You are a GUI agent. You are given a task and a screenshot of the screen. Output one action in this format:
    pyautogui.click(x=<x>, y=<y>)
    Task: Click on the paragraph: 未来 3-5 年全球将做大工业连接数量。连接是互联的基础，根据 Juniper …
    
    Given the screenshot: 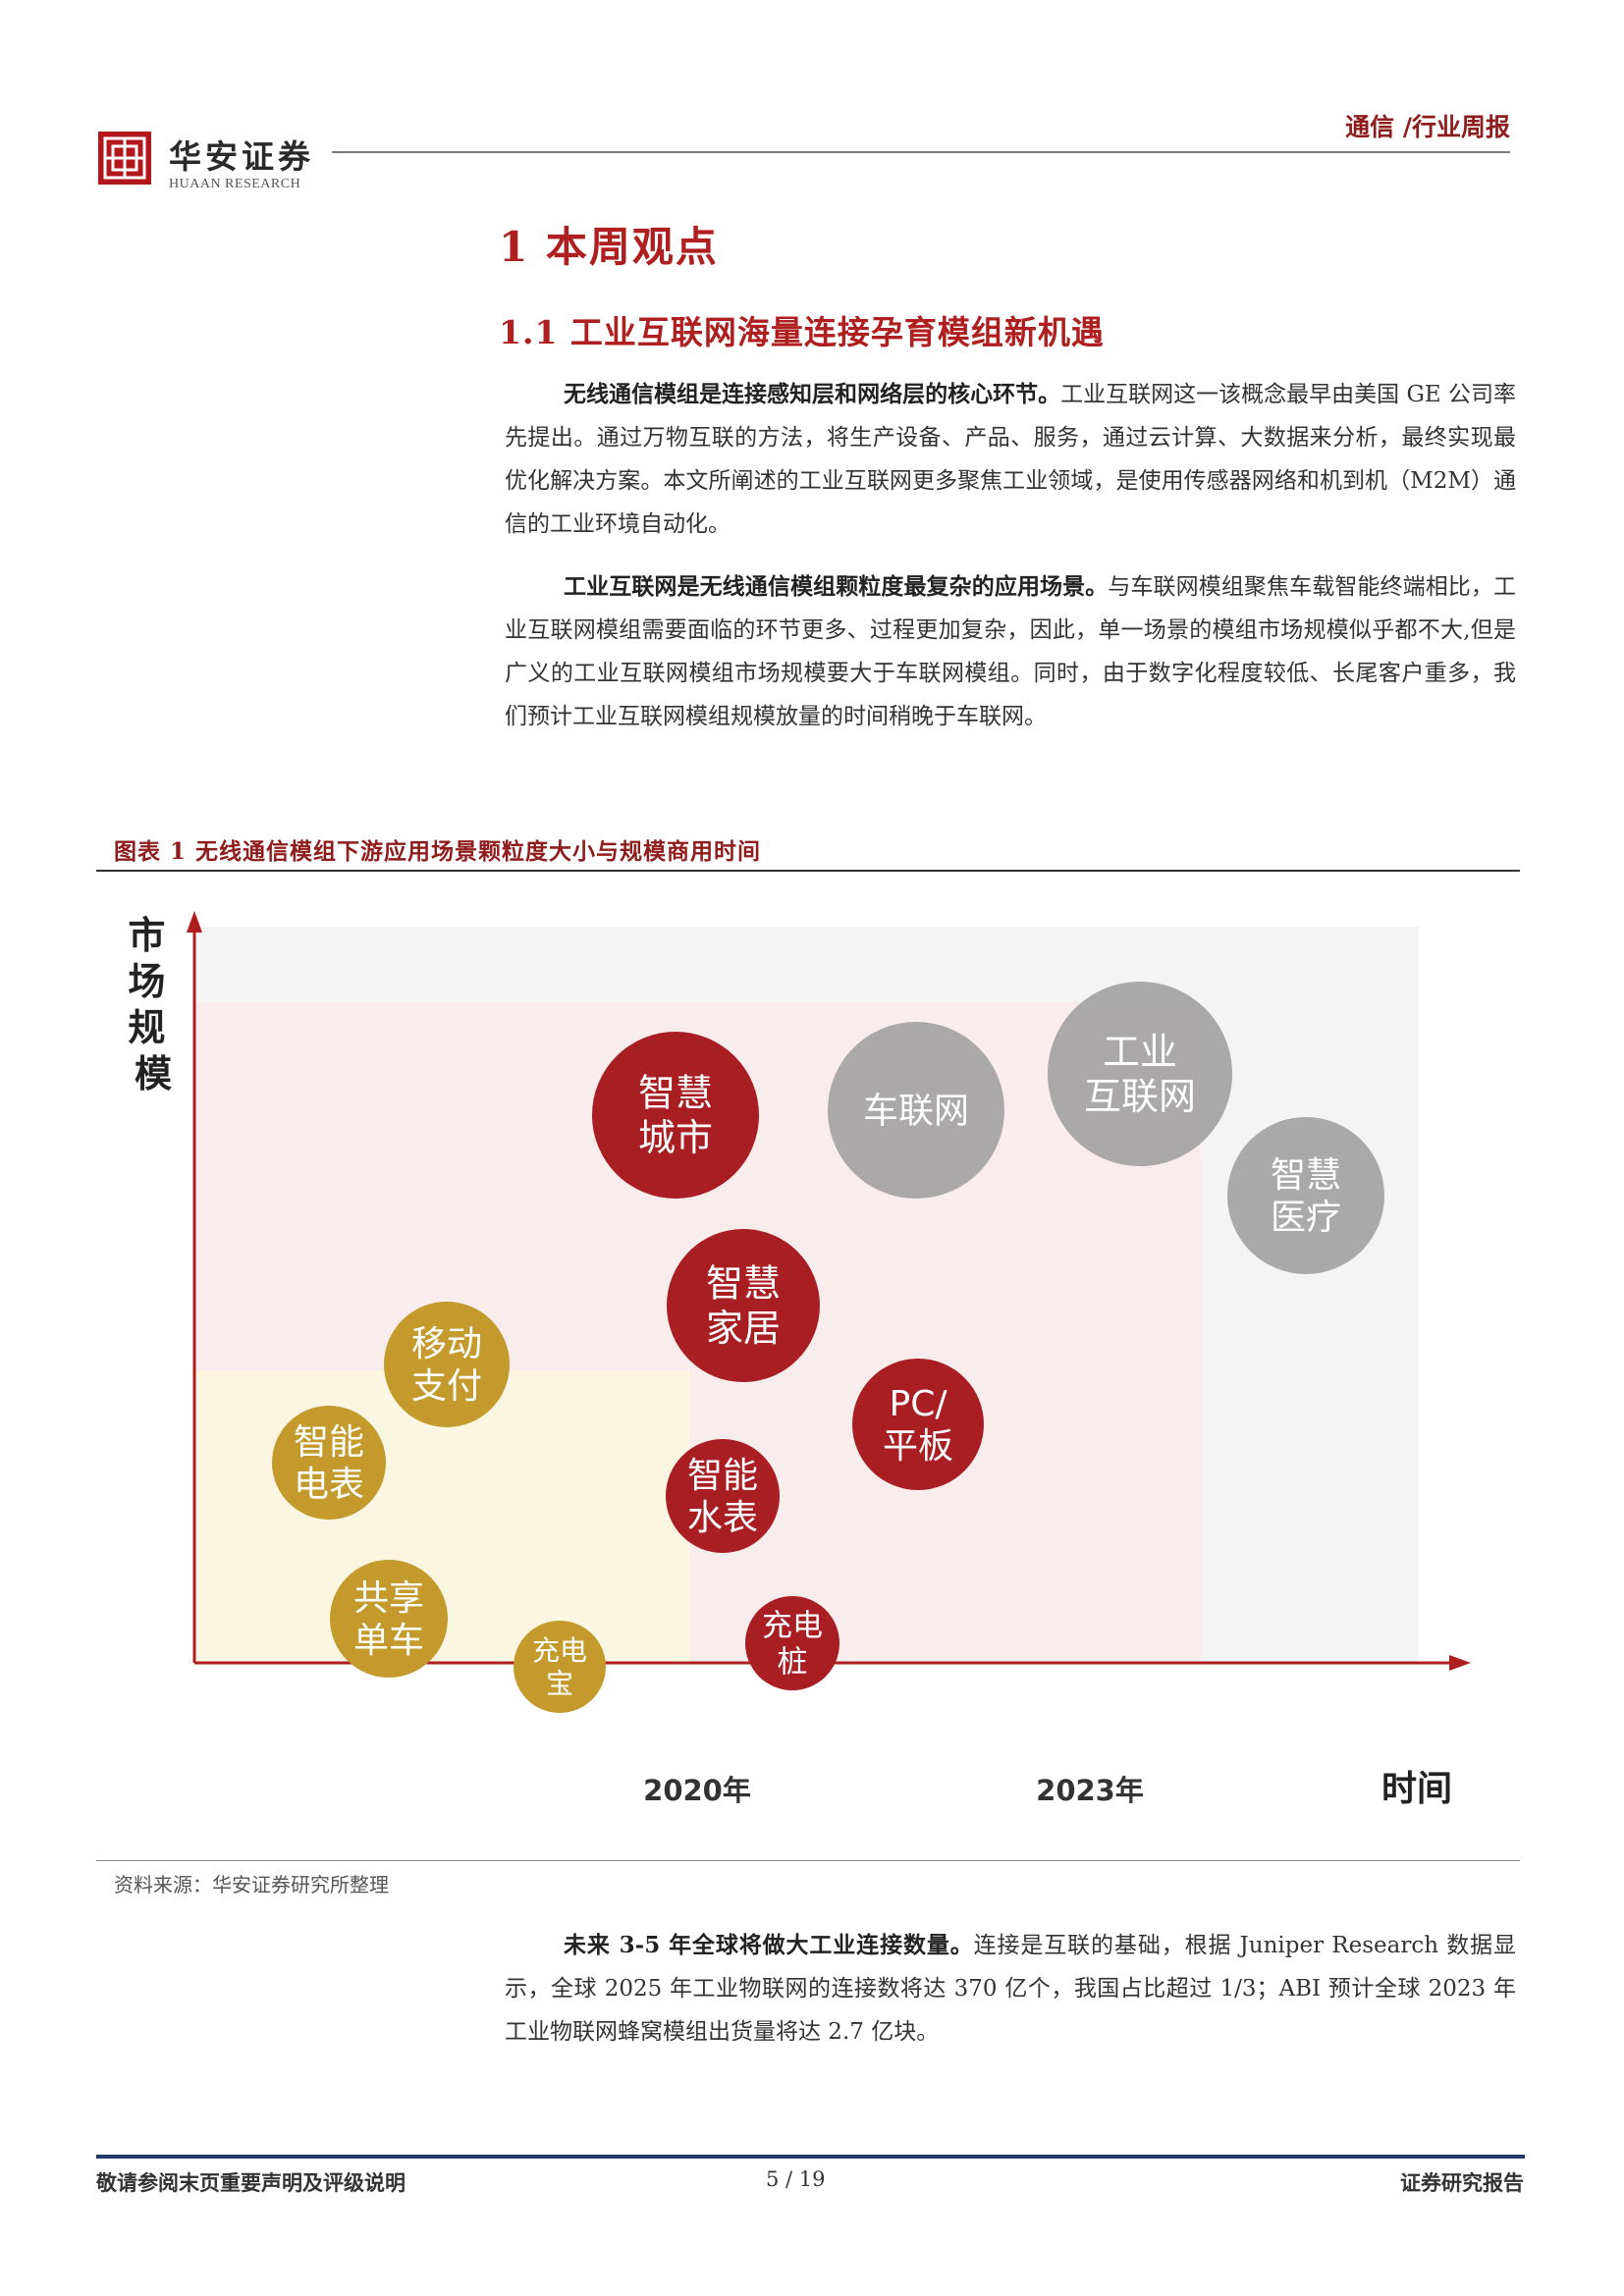 What is the action you would take?
    pyautogui.click(x=1010, y=1989)
    